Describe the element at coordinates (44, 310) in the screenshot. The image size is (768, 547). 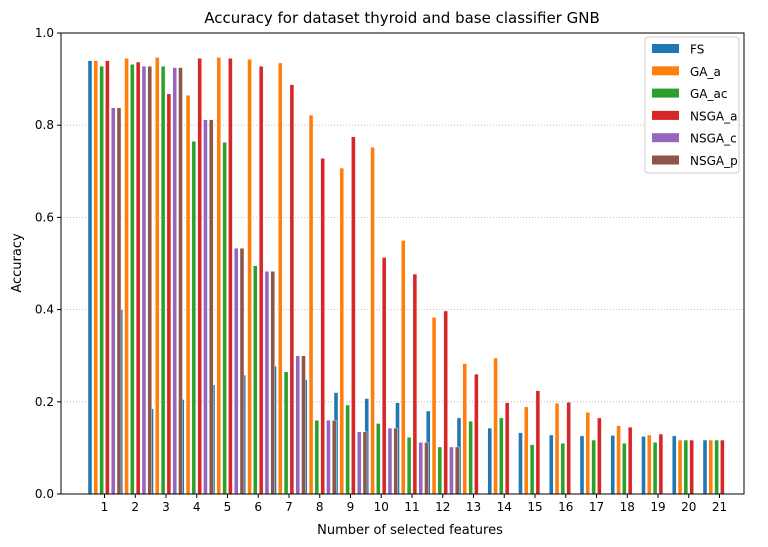
I see `y-tick-label: 0.4` at that location.